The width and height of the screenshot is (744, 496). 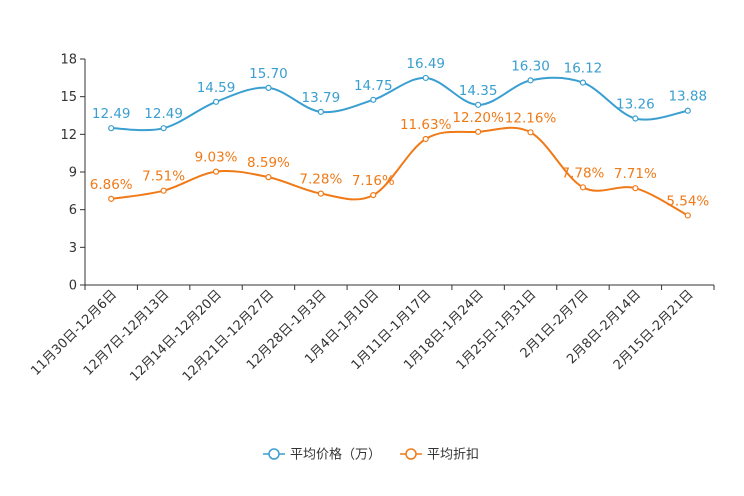 I want to click on data-label: 15.70, so click(x=268, y=74).